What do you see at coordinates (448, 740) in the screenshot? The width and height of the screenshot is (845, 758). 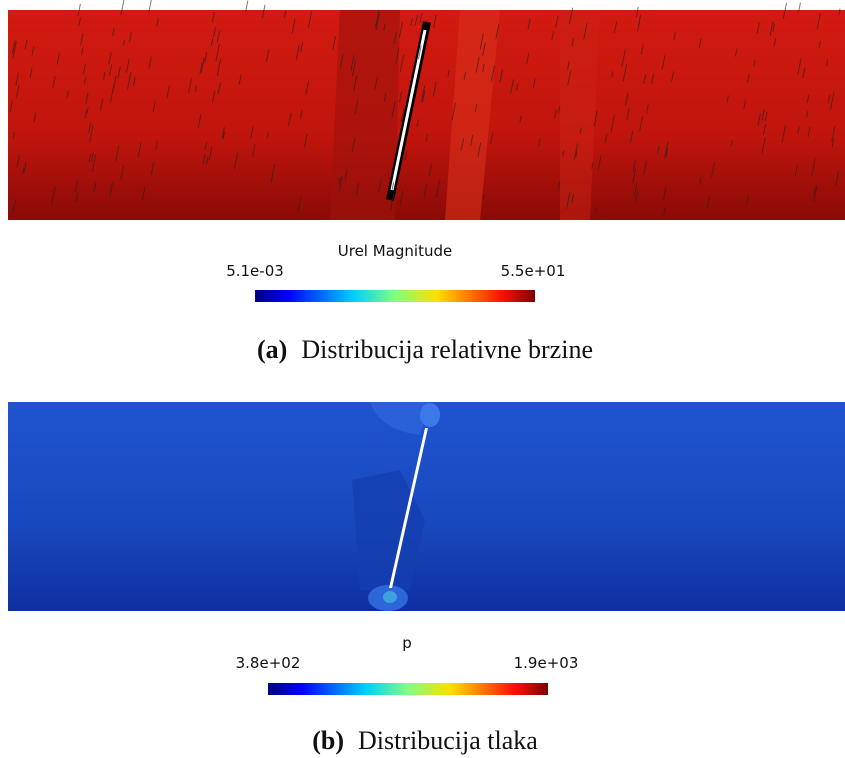 I see `caption-text: Distribucija tlaka` at bounding box center [448, 740].